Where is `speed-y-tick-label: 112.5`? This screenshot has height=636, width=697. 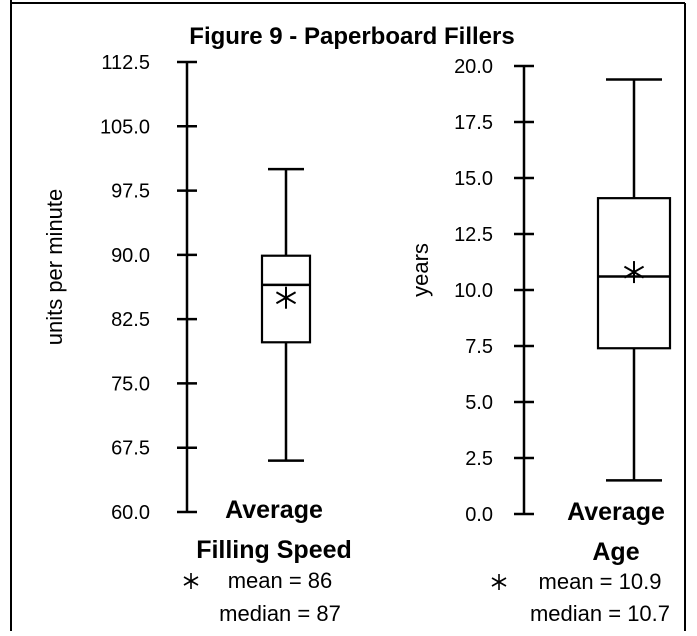 speed-y-tick-label: 112.5 is located at coordinates (125, 63).